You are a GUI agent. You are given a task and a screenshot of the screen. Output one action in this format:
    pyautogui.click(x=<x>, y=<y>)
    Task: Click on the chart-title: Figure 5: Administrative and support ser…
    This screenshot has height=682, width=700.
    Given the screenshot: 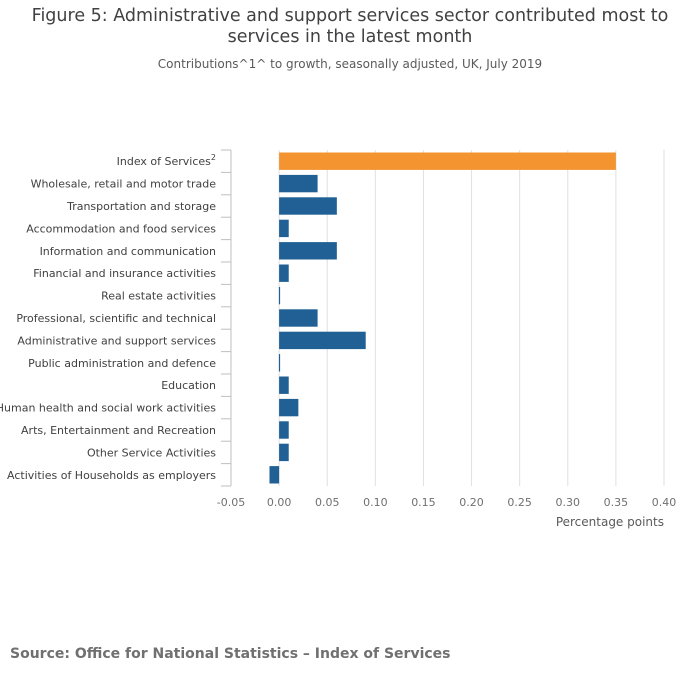 What is the action you would take?
    pyautogui.click(x=350, y=26)
    